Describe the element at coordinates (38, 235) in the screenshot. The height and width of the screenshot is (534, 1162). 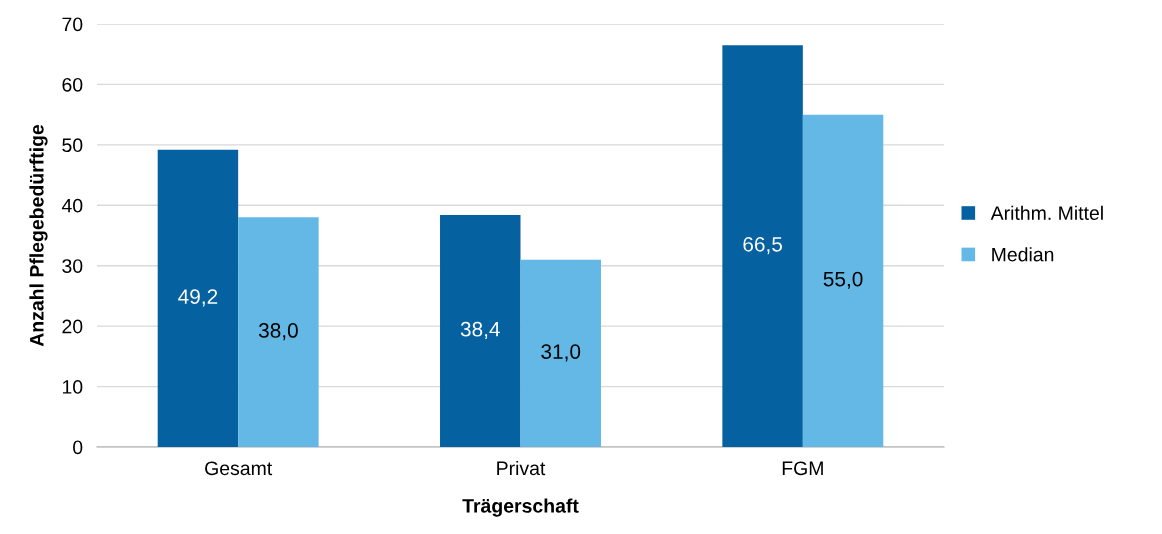
I see `y-axis-title: Anzahl Pflegebedürftige` at that location.